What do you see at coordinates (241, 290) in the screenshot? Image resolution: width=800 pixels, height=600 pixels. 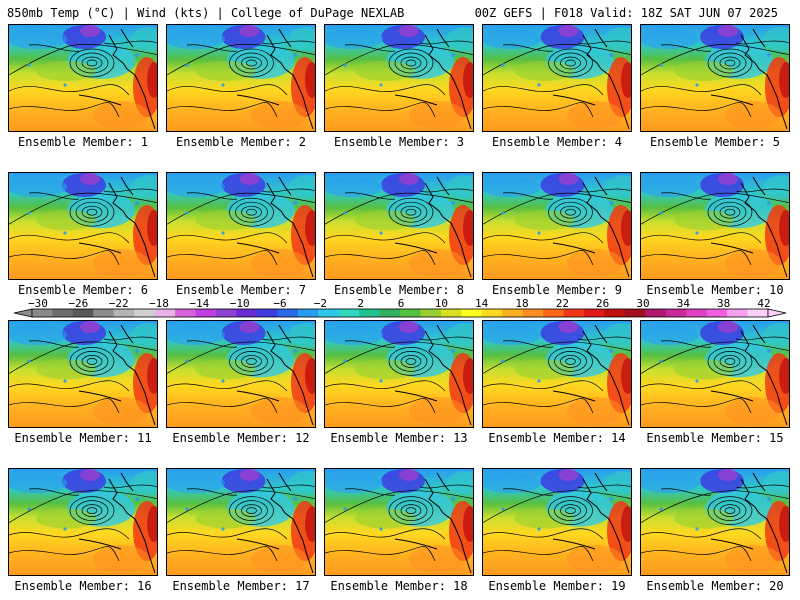 I see `ensemble-member-label: Ensemble Member: 7` at bounding box center [241, 290].